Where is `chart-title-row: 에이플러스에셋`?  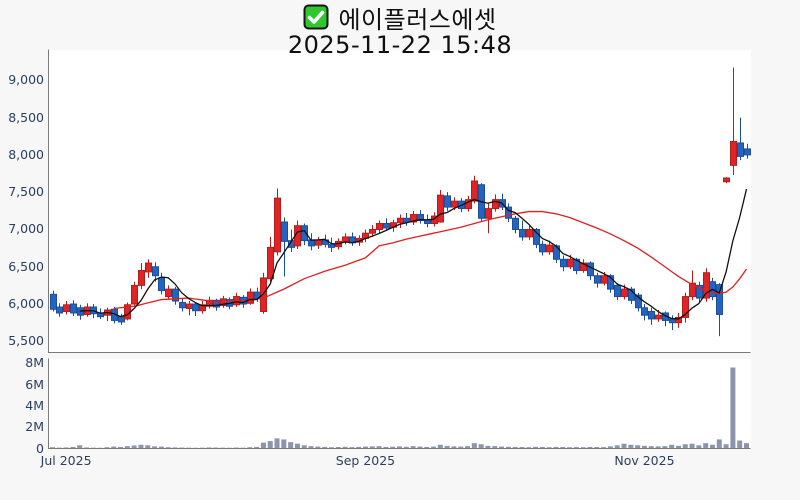
chart-title-row: 에이플러스에셋 is located at coordinates (400, 18).